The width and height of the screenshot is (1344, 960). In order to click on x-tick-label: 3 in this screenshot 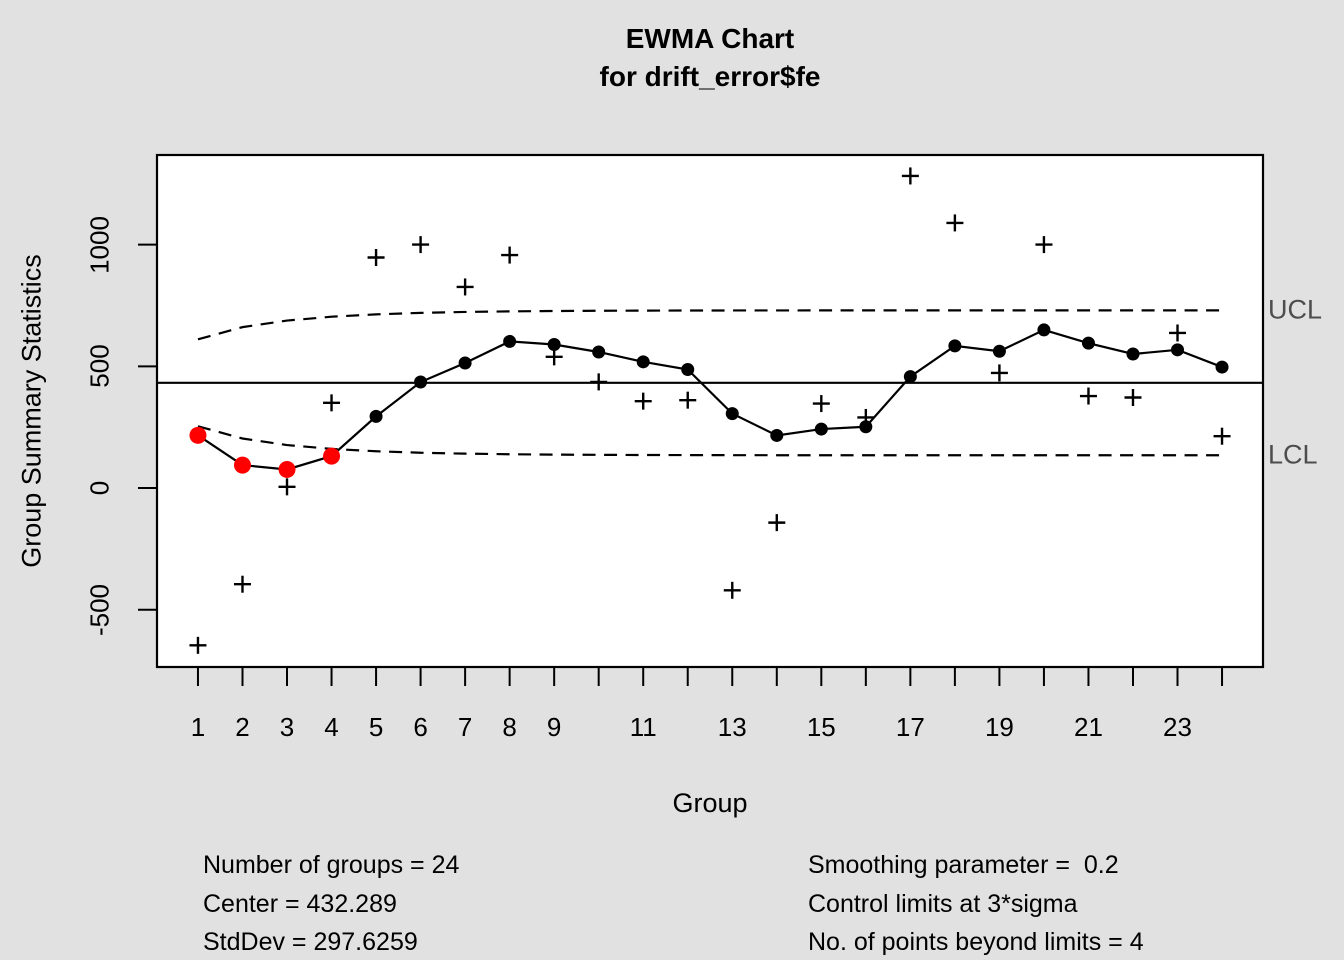, I will do `click(287, 727)`.